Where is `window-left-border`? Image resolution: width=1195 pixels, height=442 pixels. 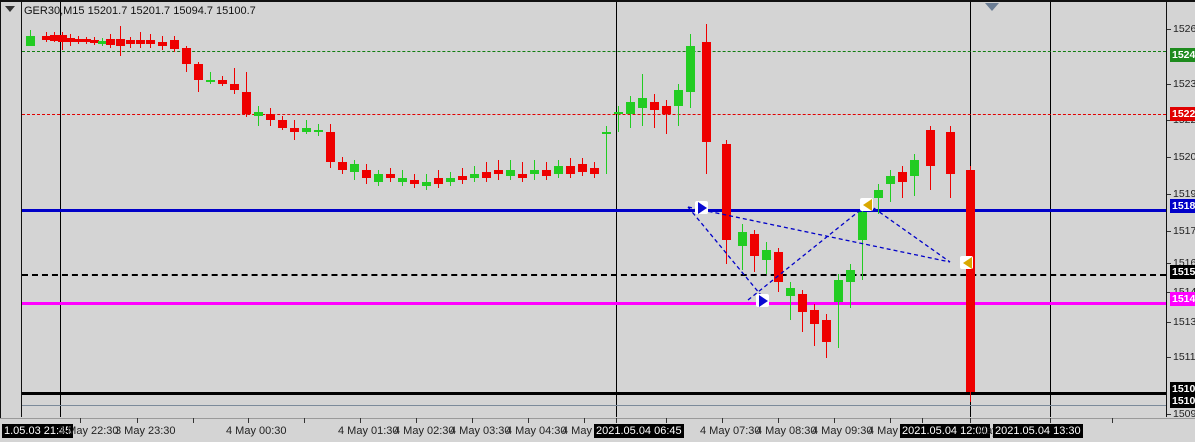
window-left-border is located at coordinates (0, 221).